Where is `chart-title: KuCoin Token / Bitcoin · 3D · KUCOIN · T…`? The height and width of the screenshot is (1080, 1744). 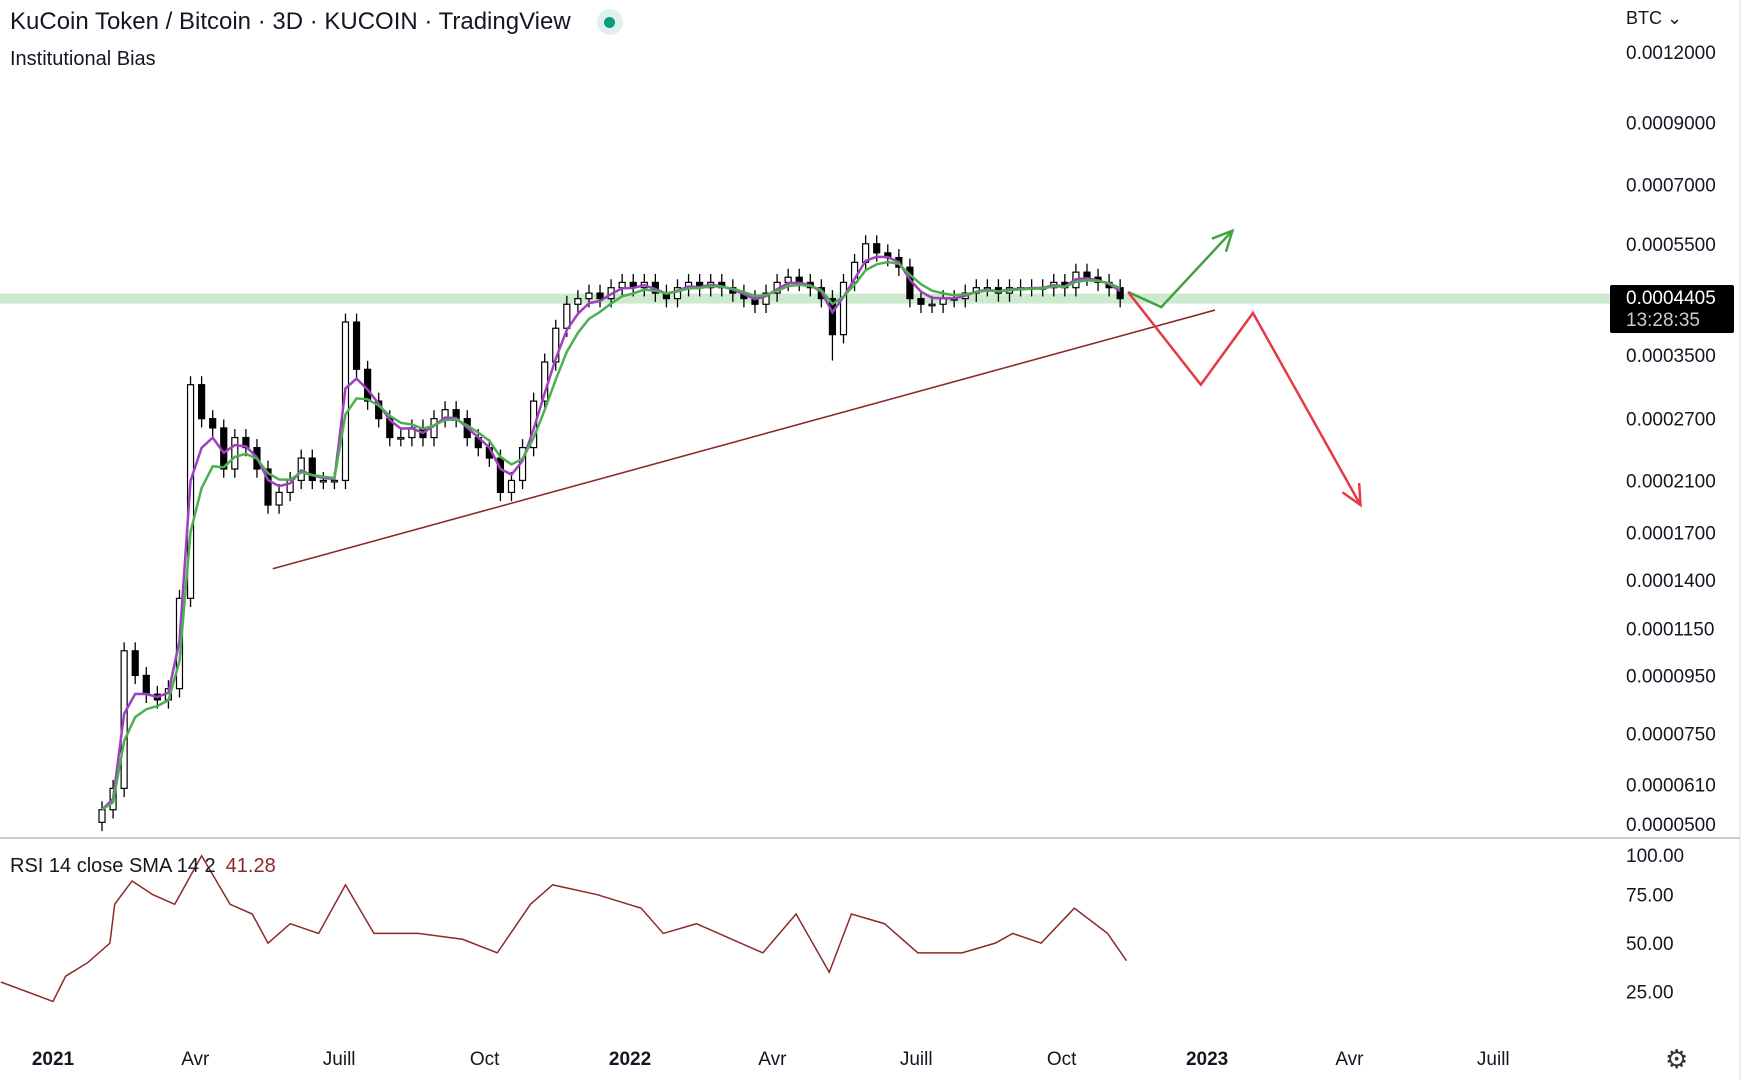 chart-title: KuCoin Token / Bitcoin · 3D · KUCOIN · T… is located at coordinates (316, 22).